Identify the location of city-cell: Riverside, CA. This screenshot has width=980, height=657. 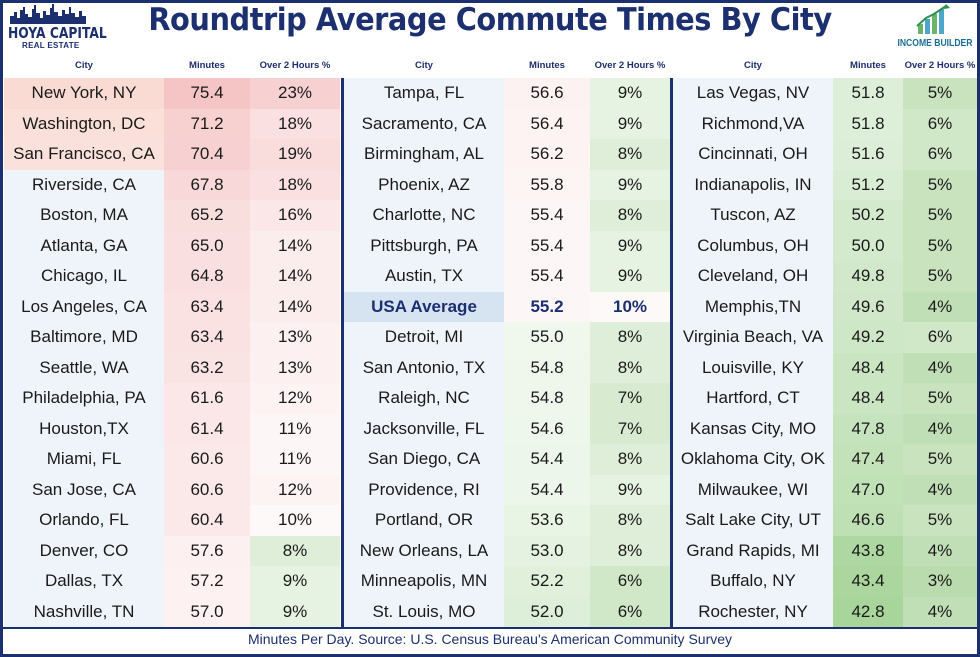
(84, 184).